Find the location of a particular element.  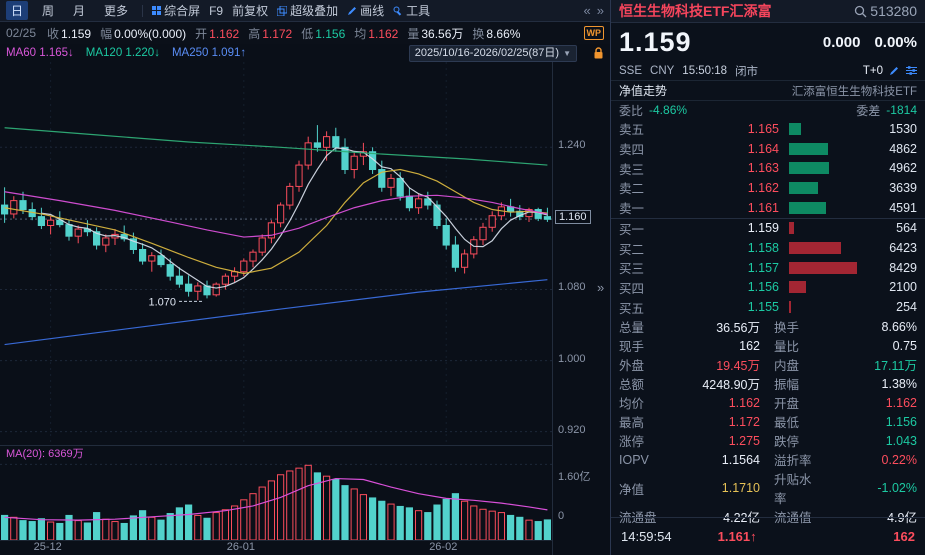

ask-row: 卖三 1.163 4962 is located at coordinates (768, 169).